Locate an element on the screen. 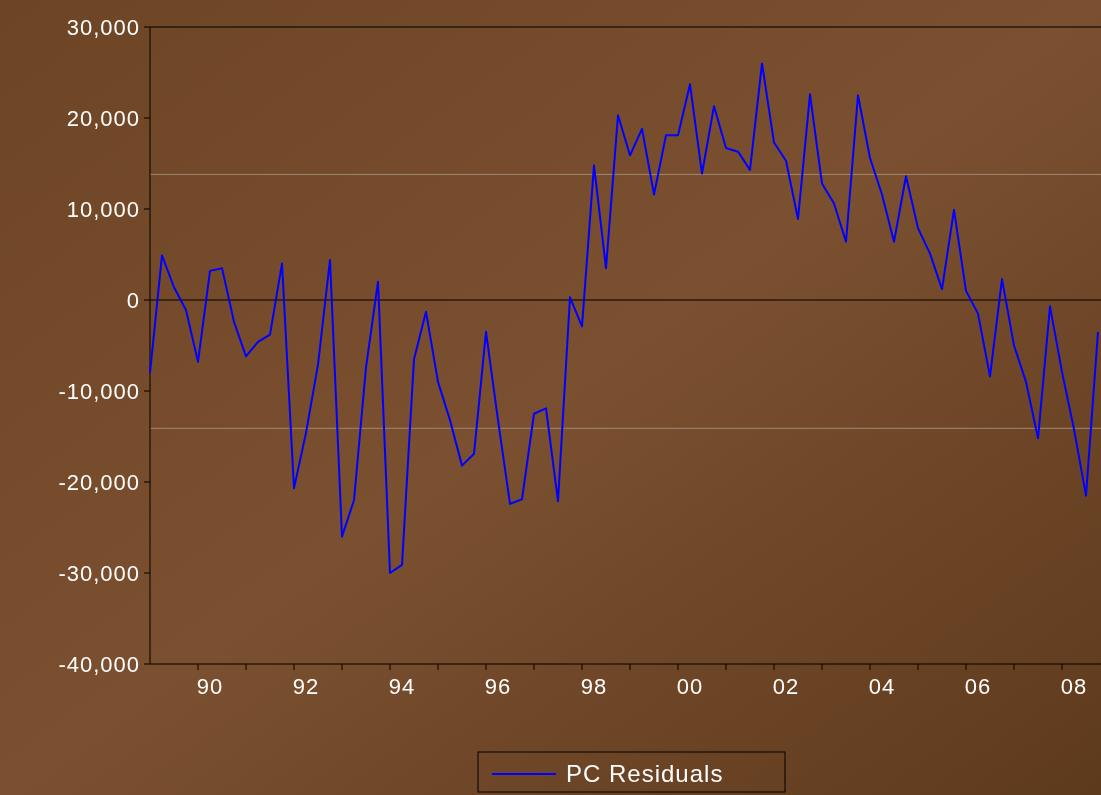 This screenshot has width=1101, height=795. x-tick-label: 96 is located at coordinates (498, 686).